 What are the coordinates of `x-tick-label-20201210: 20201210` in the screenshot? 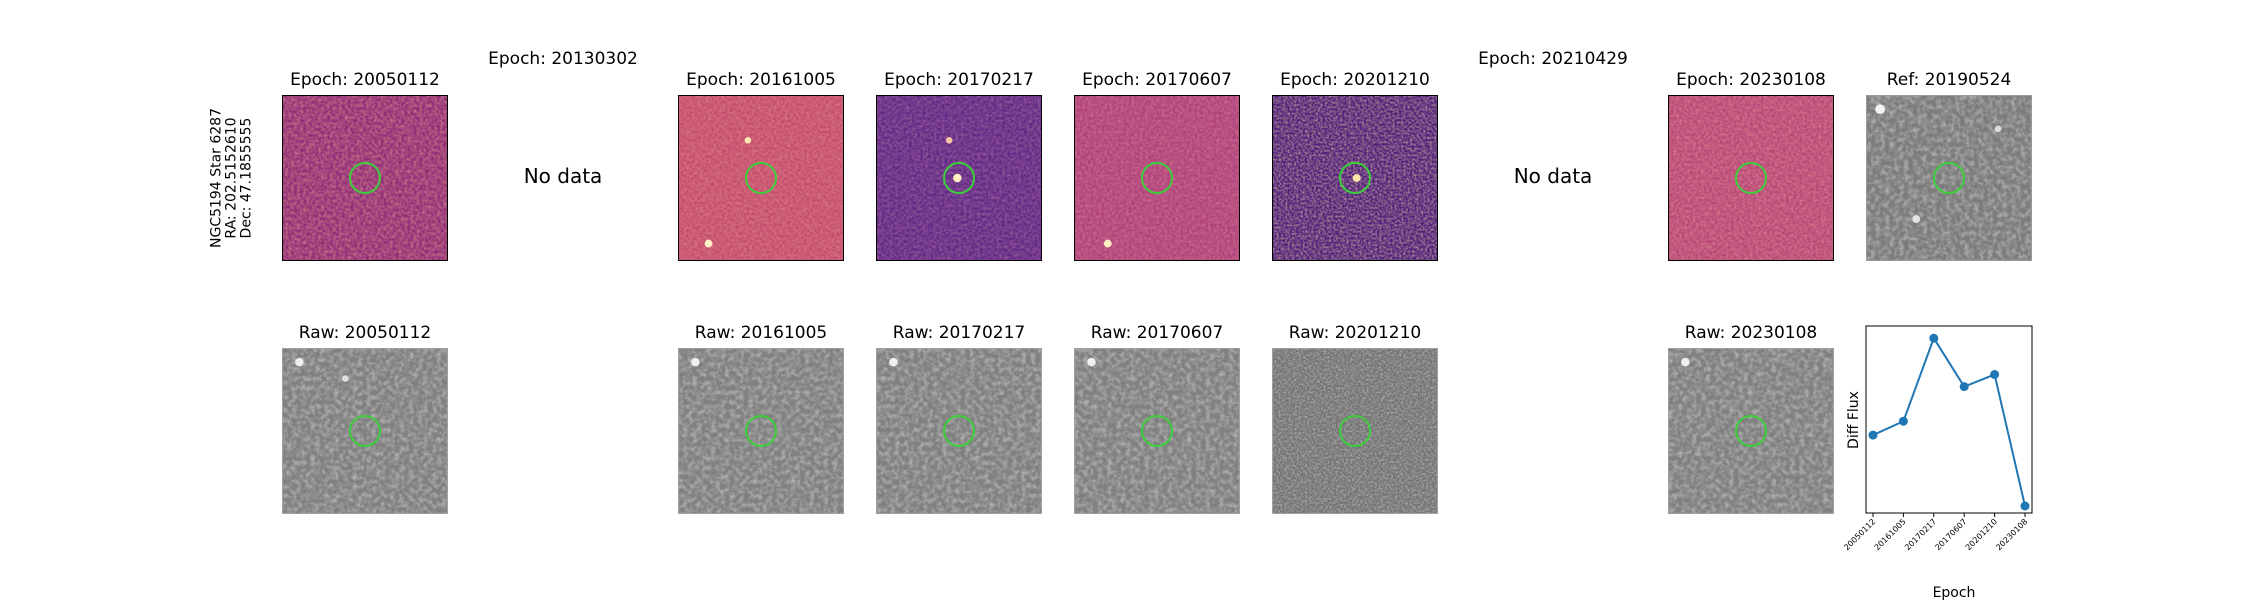 It's located at (1981, 534).